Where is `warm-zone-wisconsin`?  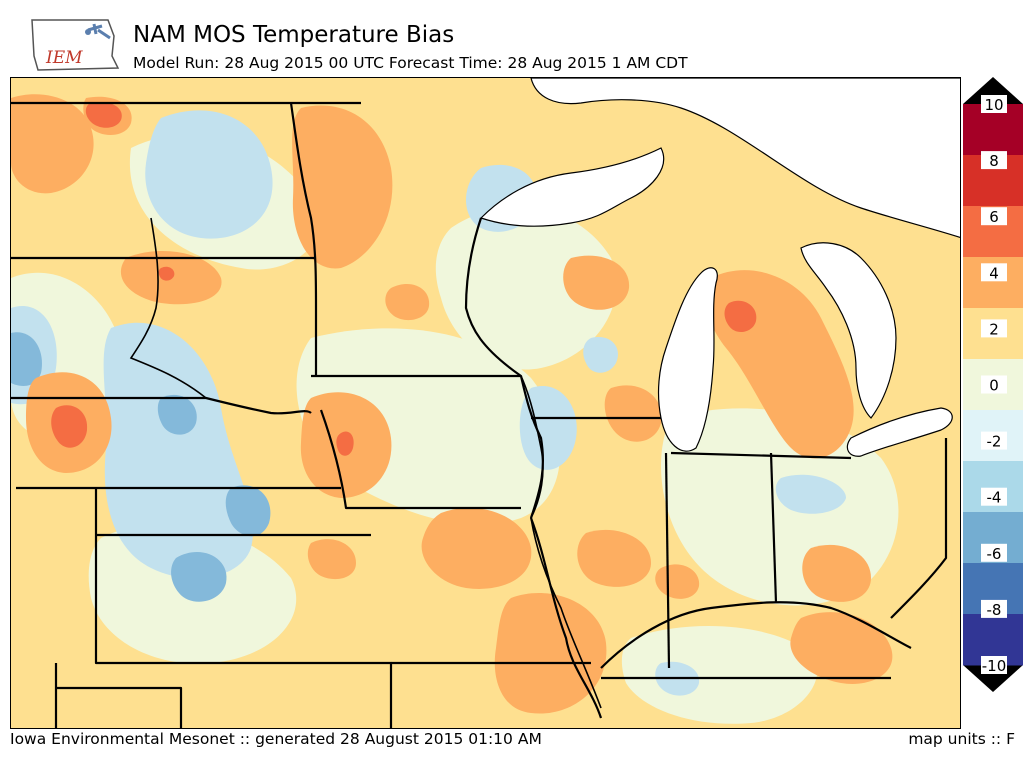 warm-zone-wisconsin is located at coordinates (596, 282).